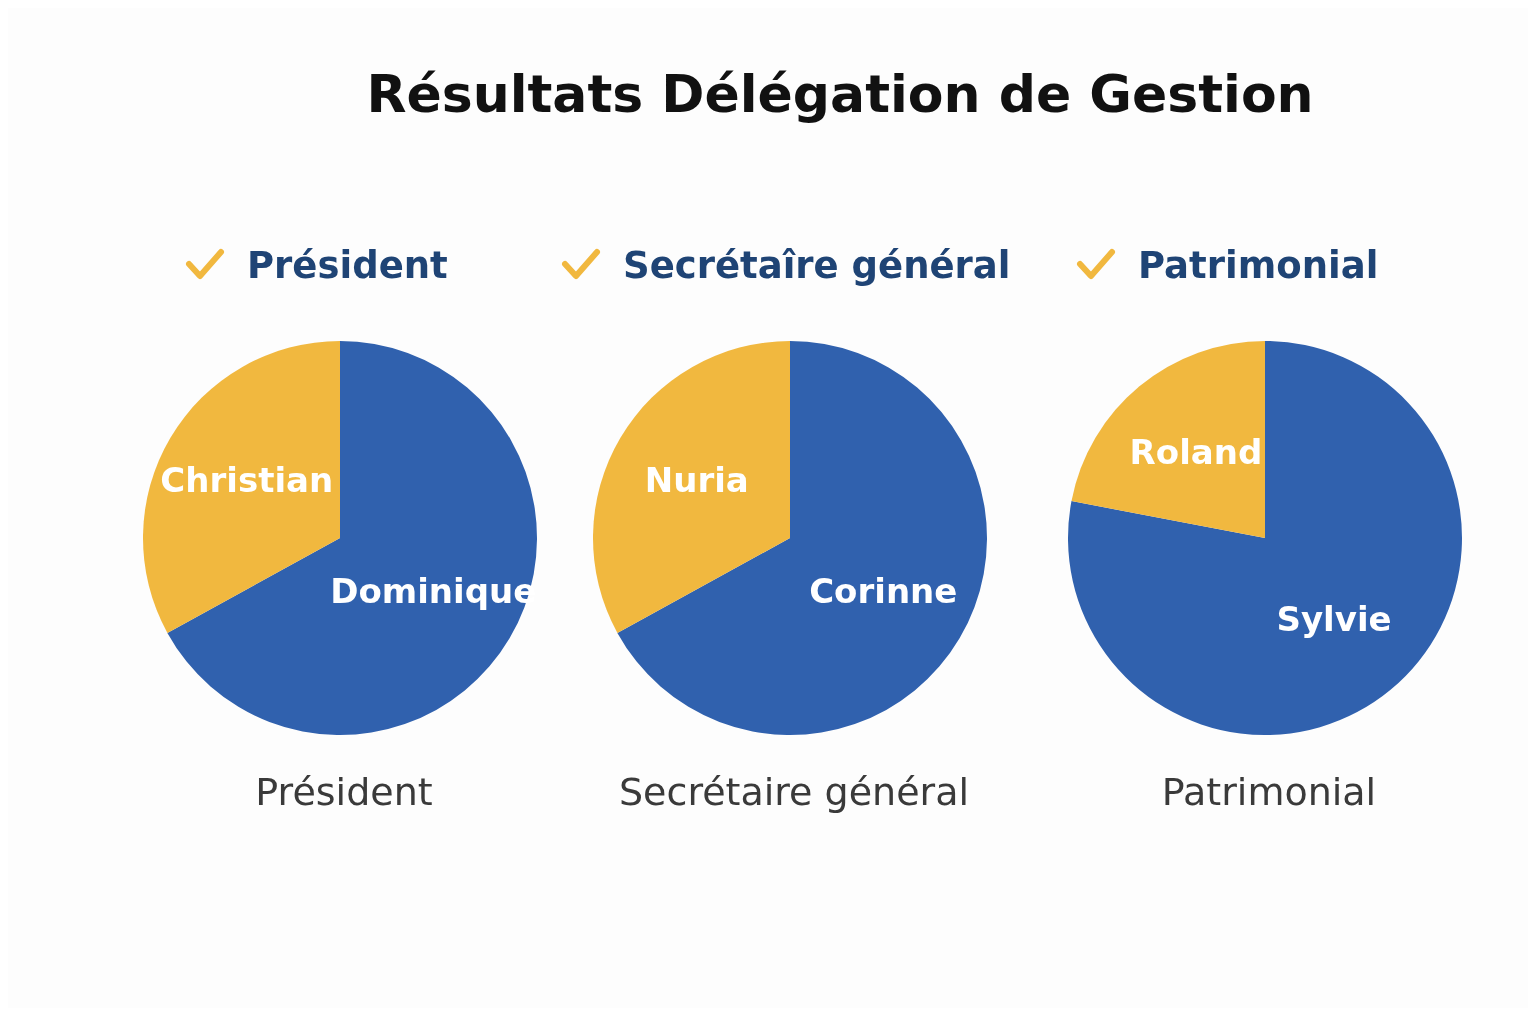  I want to click on chart-subtitle: Patrimonial, so click(1258, 265).